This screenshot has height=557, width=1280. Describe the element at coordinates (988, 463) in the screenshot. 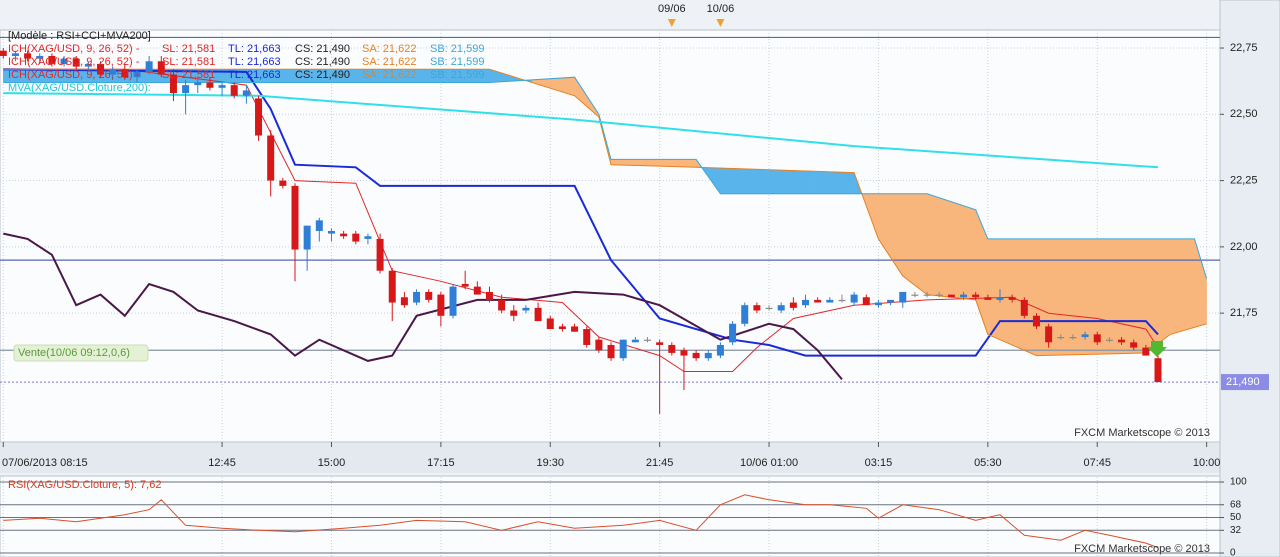

I see `x-tick-label: 05:30` at that location.